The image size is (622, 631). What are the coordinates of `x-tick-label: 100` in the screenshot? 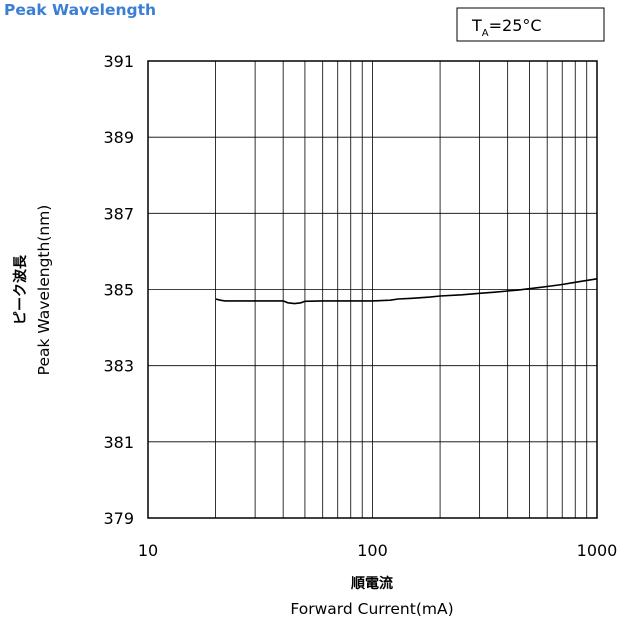 It's located at (372, 550).